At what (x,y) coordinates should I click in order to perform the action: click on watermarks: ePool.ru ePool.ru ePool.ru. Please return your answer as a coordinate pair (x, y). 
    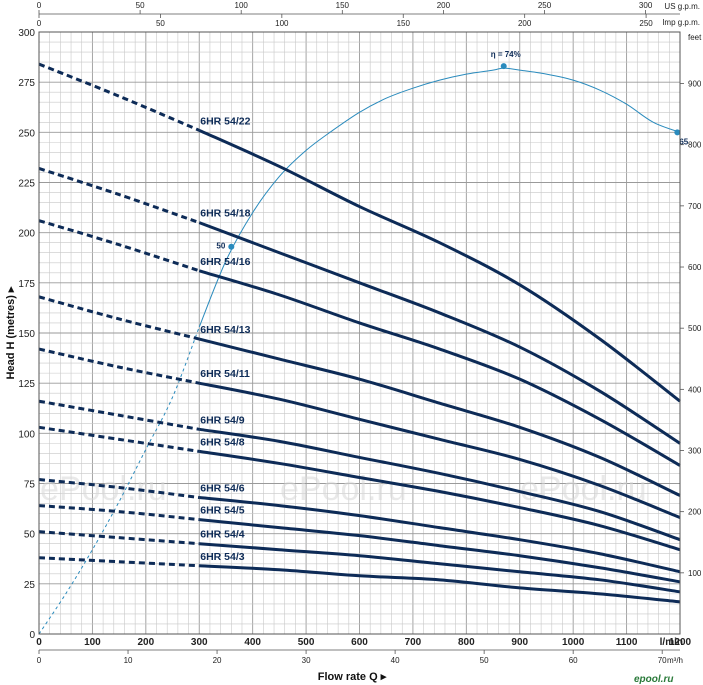
    Looking at the image, I should click on (343, 489).